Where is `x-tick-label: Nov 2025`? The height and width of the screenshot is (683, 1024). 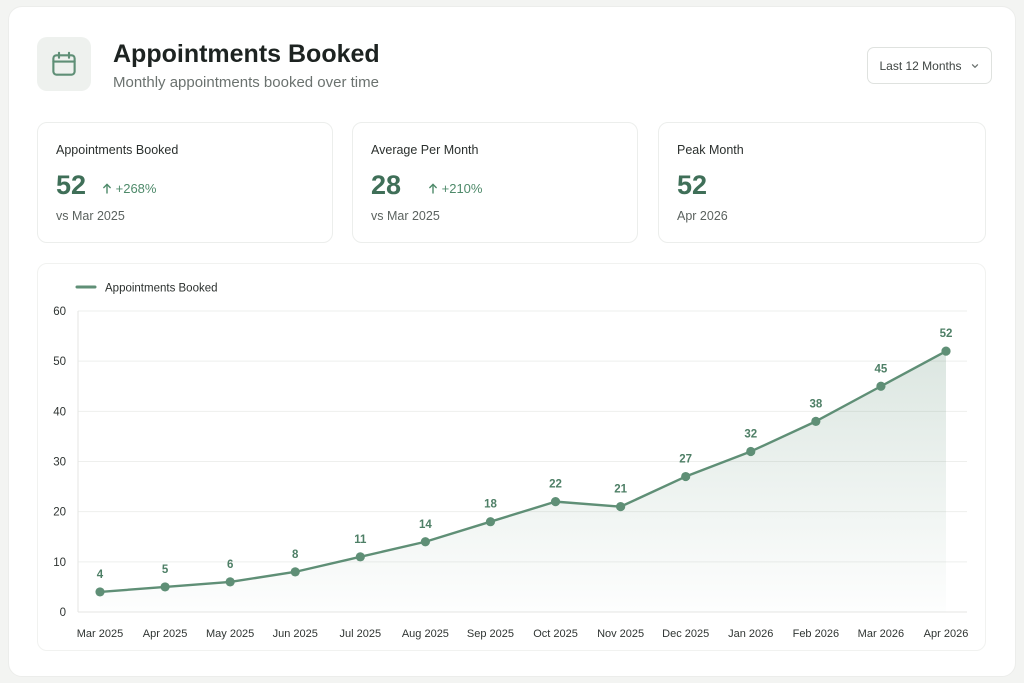
x-tick-label: Nov 2025 is located at coordinates (620, 634).